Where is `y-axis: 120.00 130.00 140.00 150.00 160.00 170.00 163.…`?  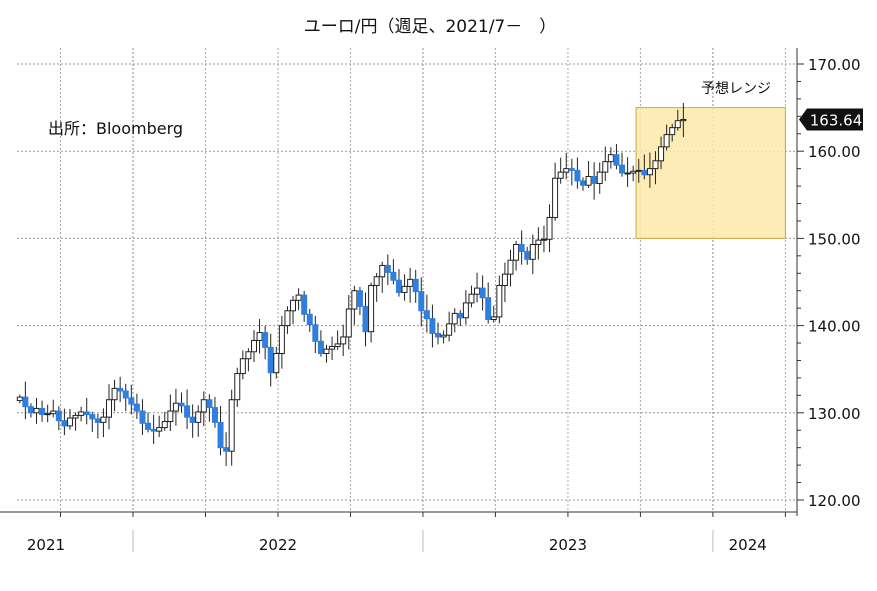
y-axis: 120.00 130.00 140.00 150.00 160.00 170.00 163.… is located at coordinates (829, 282).